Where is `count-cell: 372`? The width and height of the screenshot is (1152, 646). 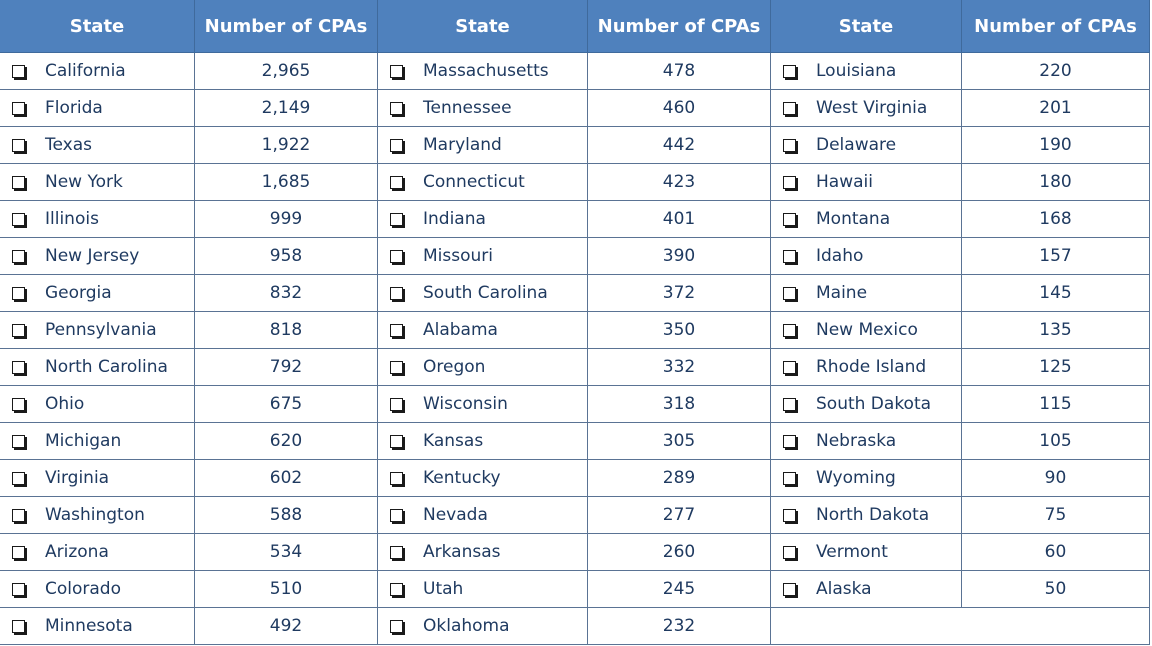
count-cell: 372 is located at coordinates (679, 293).